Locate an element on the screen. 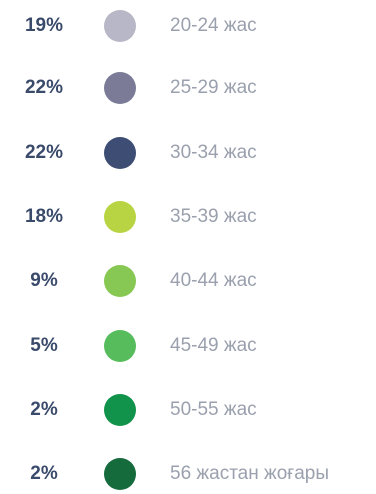  percentage-label: 18% is located at coordinates (44, 216).